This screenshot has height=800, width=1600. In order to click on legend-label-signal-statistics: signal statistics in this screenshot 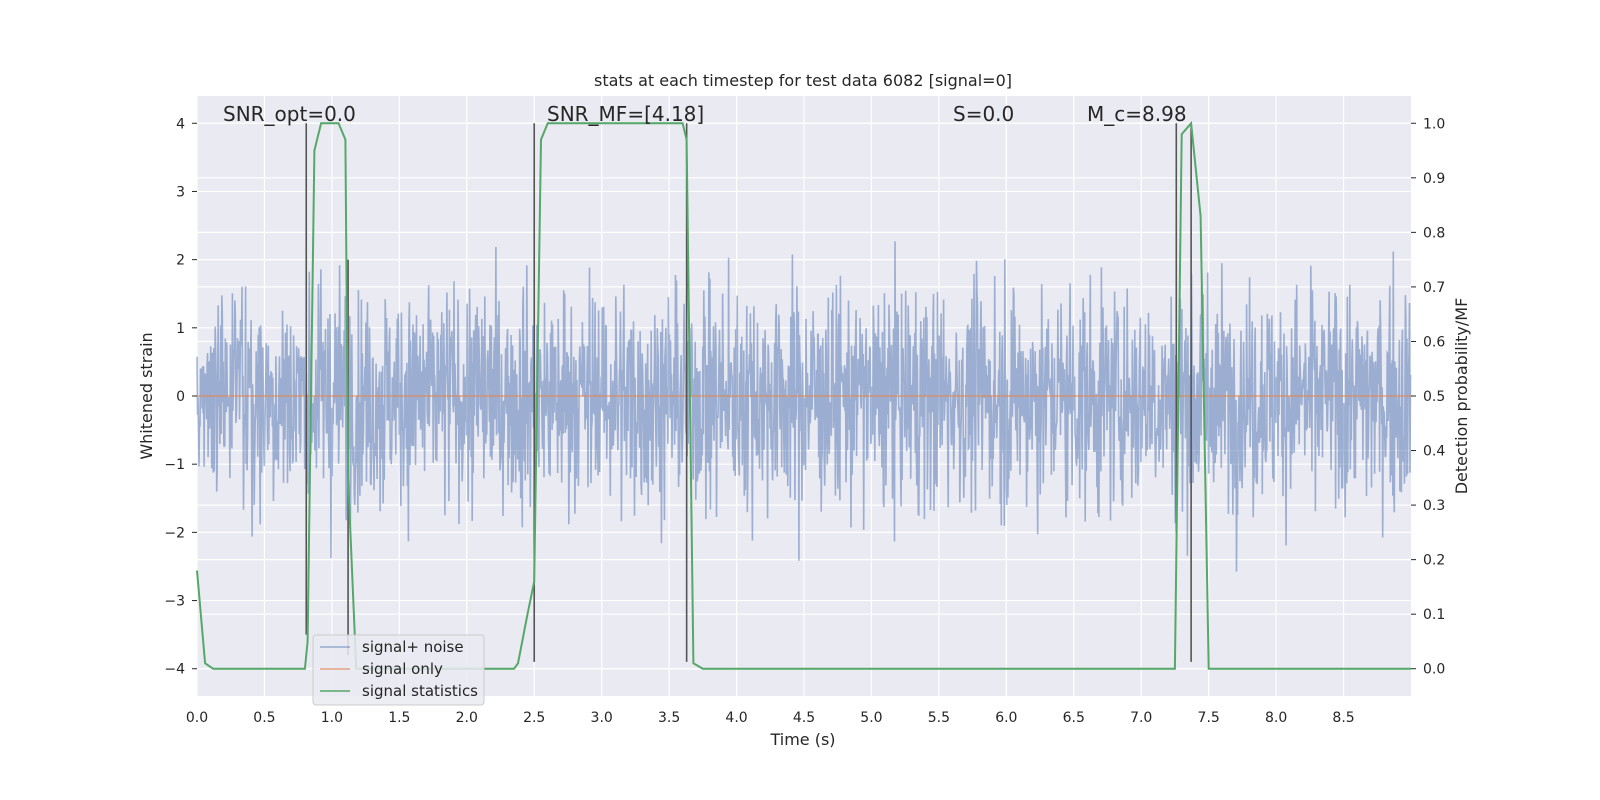, I will do `click(420, 691)`.